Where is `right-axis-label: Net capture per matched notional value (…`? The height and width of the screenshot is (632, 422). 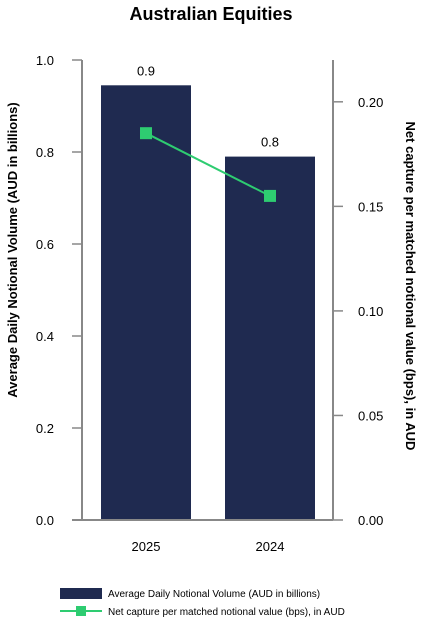
right-axis-label: Net capture per matched notional value (… is located at coordinates (410, 286).